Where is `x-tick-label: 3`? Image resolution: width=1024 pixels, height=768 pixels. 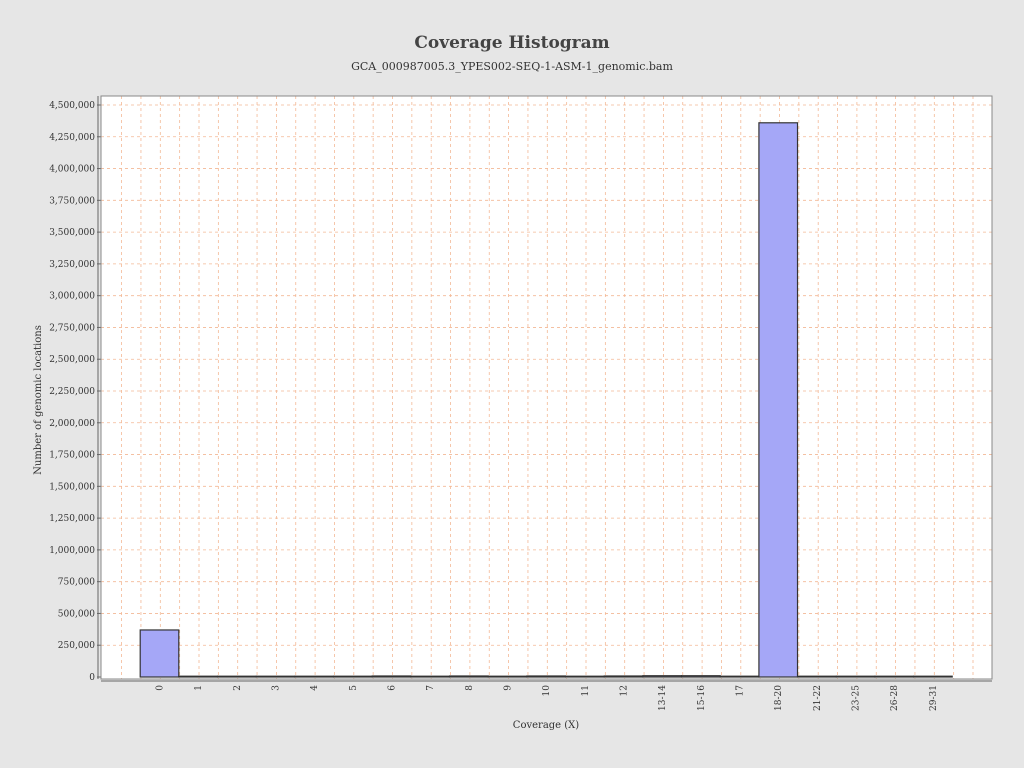
x-tick-label: 3 is located at coordinates (277, 688).